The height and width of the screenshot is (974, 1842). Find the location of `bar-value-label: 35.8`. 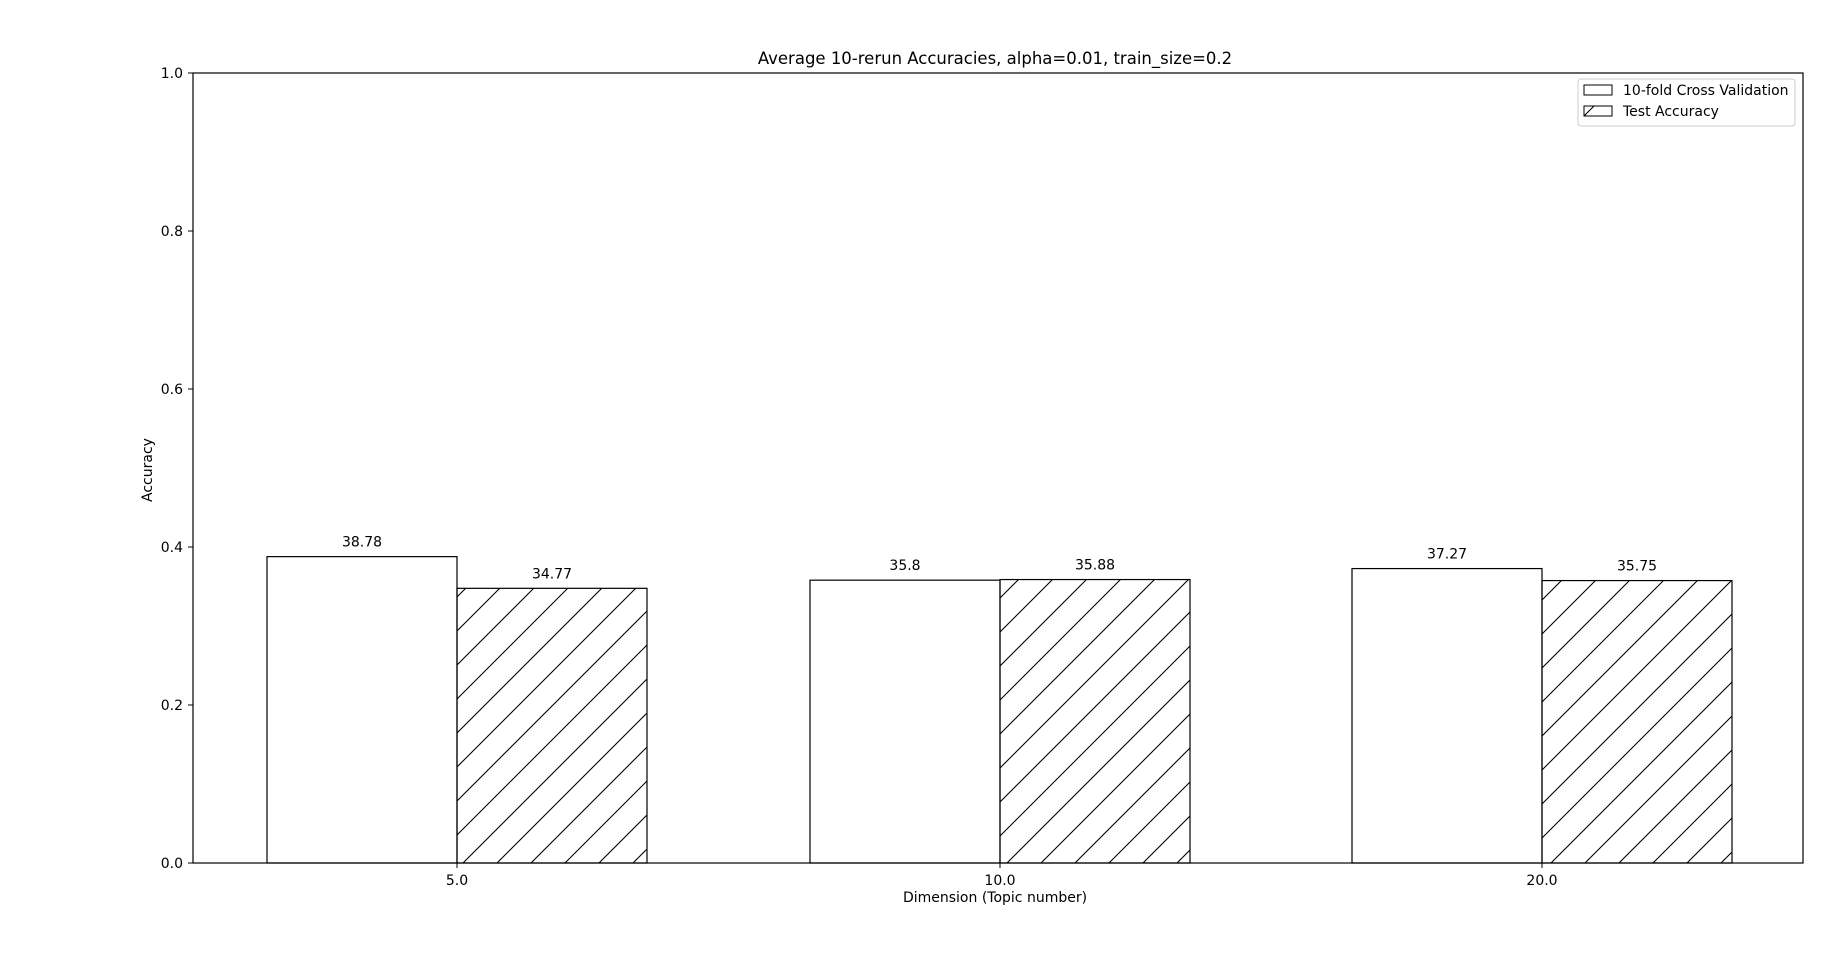

bar-value-label: 35.8 is located at coordinates (904, 566).